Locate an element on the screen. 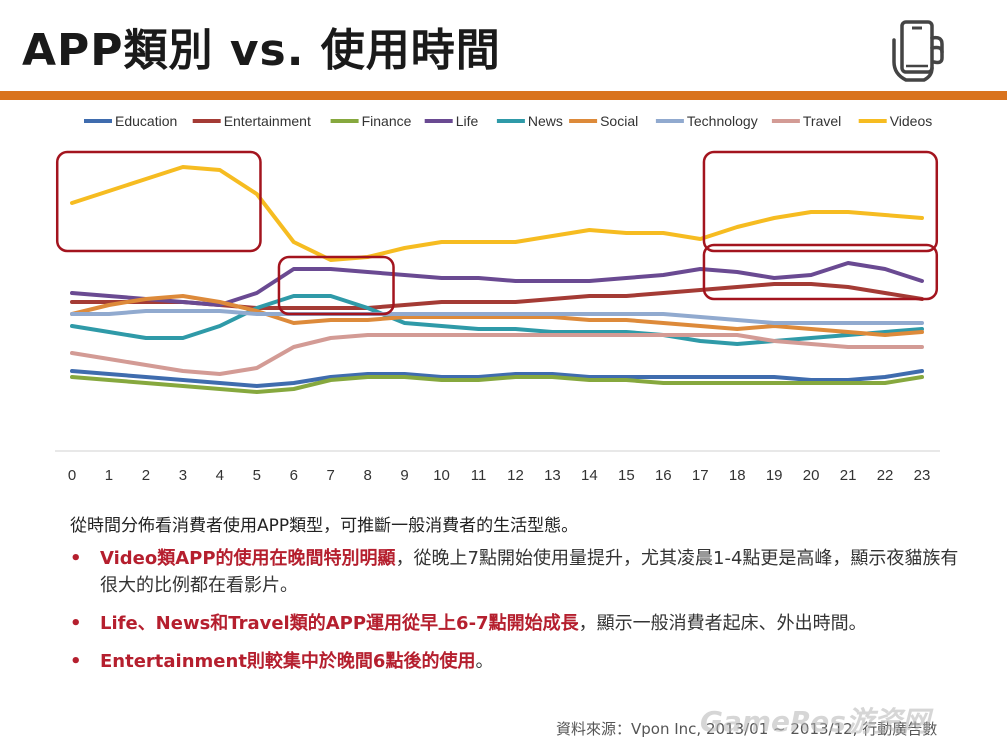 This screenshot has height=755, width=1007. bullet-text: ，顯示一般消費者起床、外出時間。 is located at coordinates (722, 623).